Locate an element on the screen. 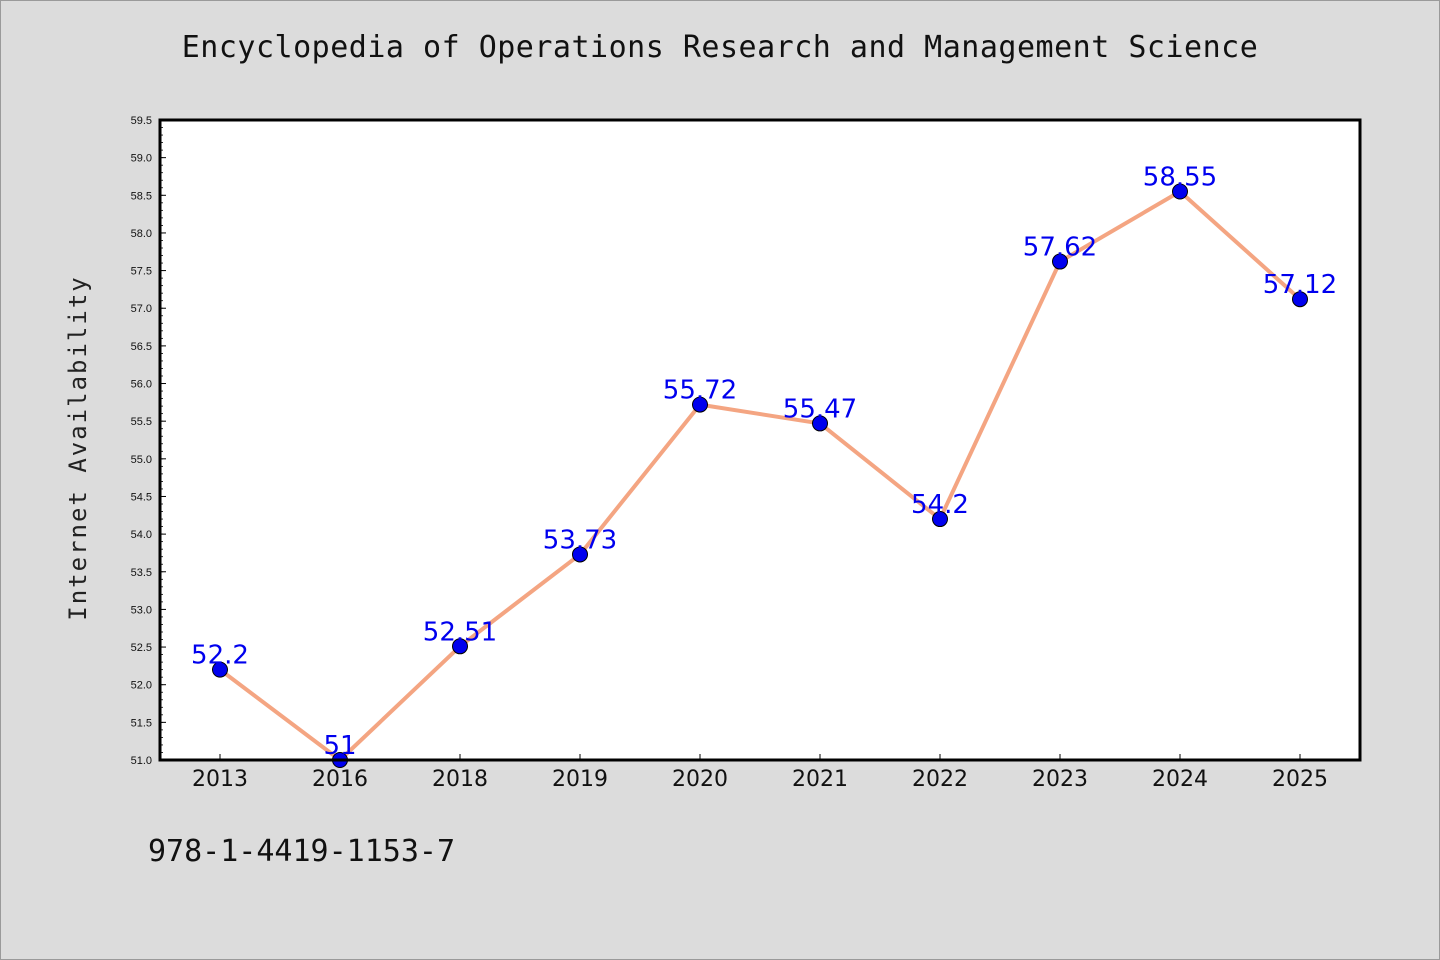  y-tick-label: 55.0 is located at coordinates (141, 460).